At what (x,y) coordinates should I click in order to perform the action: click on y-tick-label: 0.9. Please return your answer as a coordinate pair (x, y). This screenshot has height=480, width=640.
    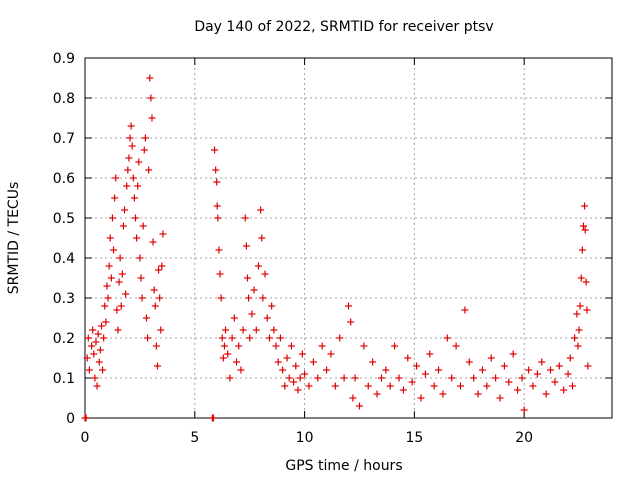
    Looking at the image, I should click on (64, 59).